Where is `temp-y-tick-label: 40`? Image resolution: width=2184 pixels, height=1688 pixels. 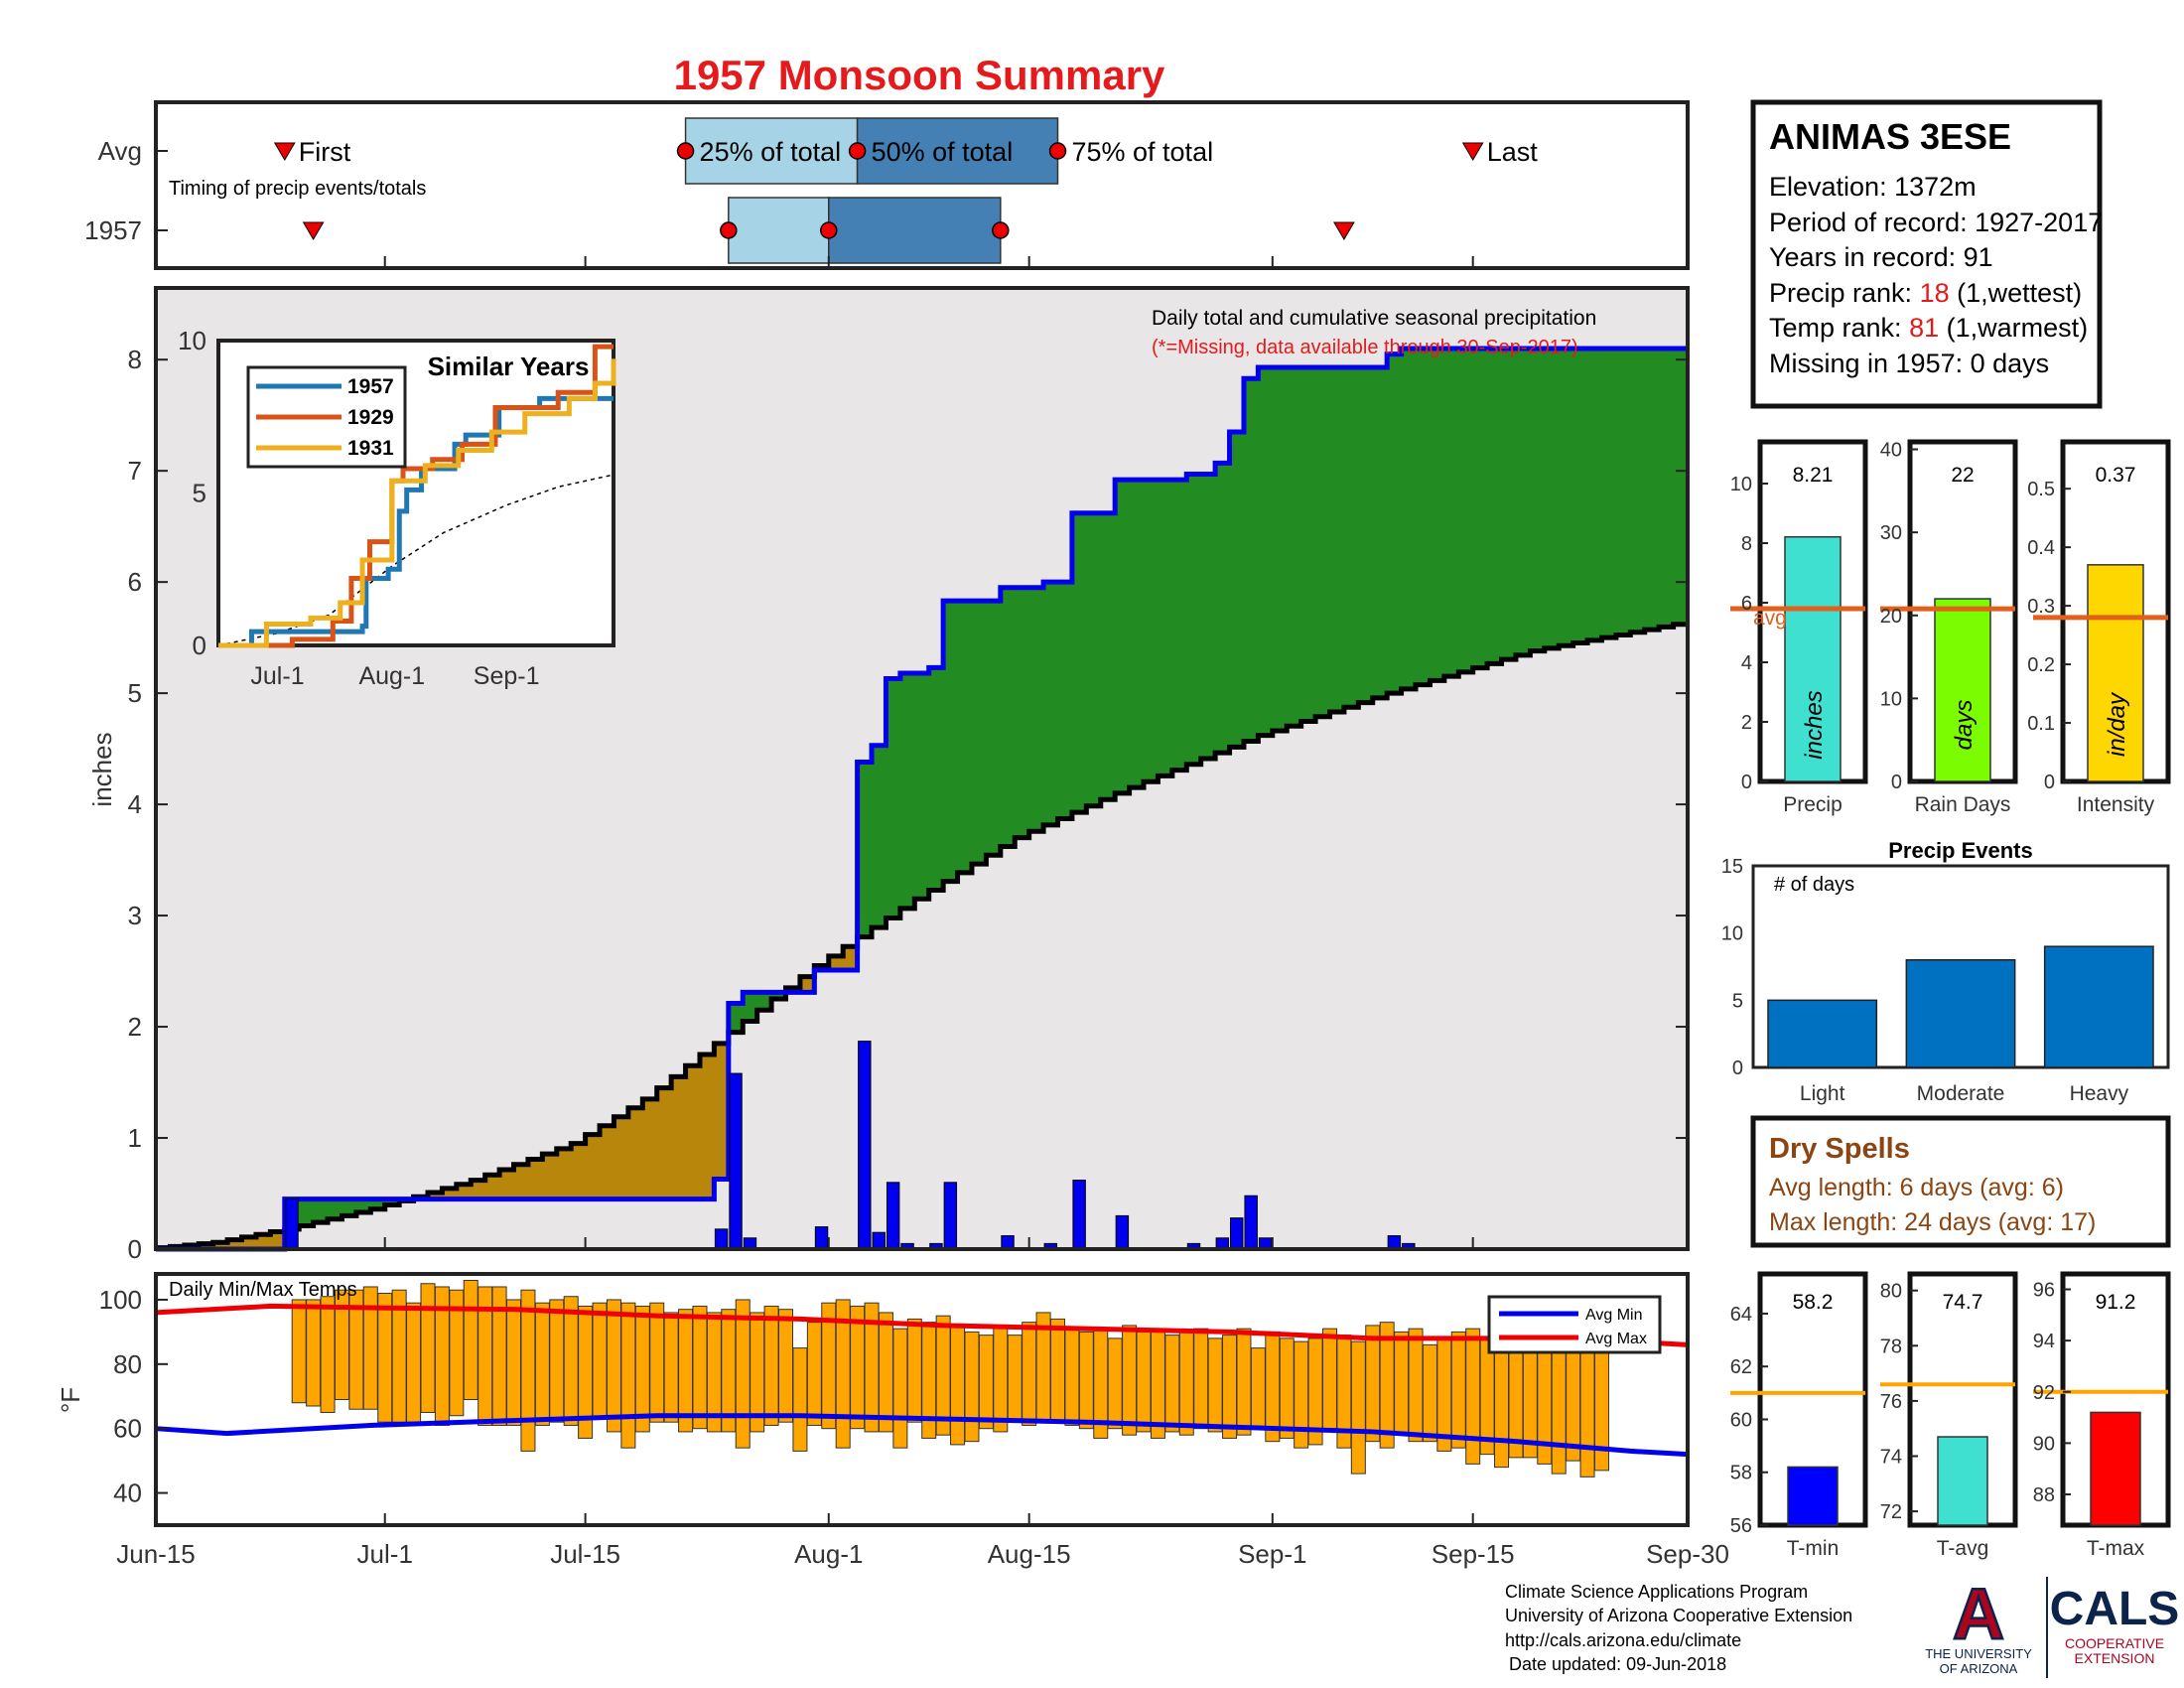 temp-y-tick-label: 40 is located at coordinates (127, 1493).